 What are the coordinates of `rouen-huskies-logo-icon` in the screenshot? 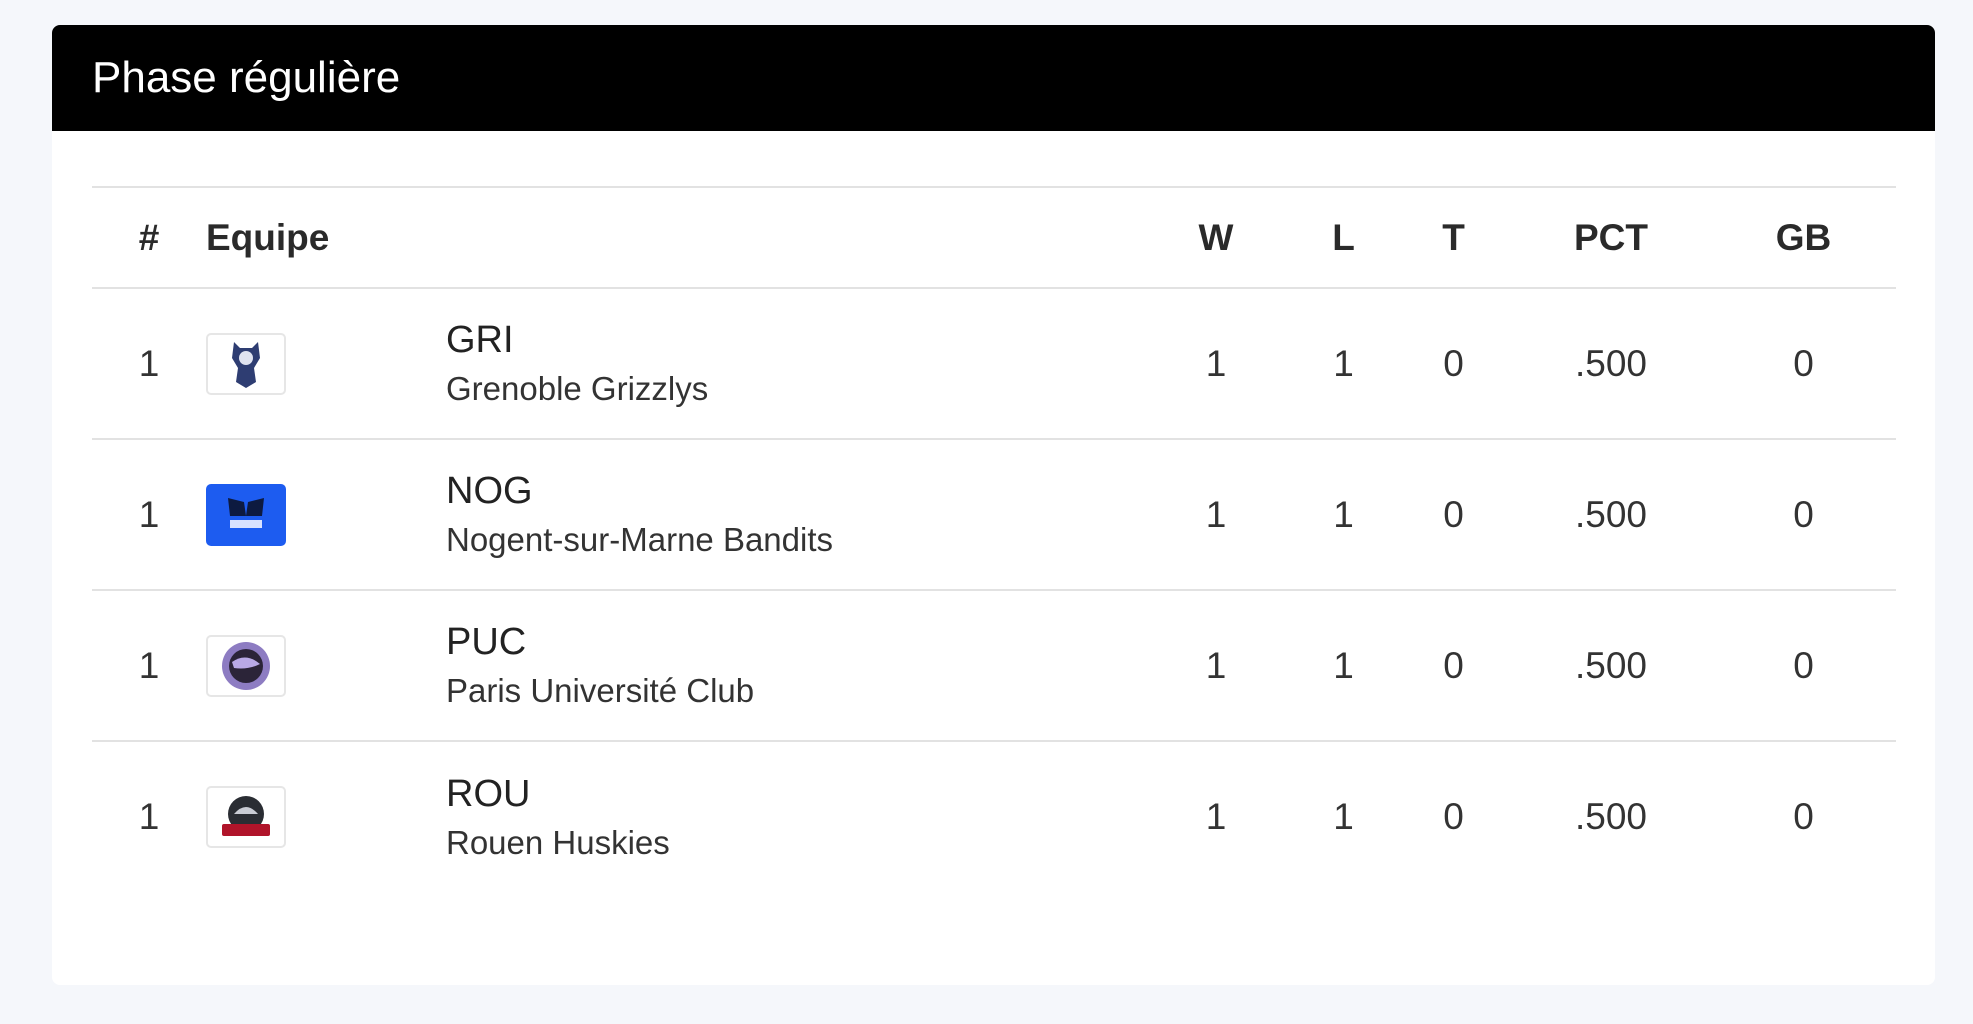 It's located at (246, 817).